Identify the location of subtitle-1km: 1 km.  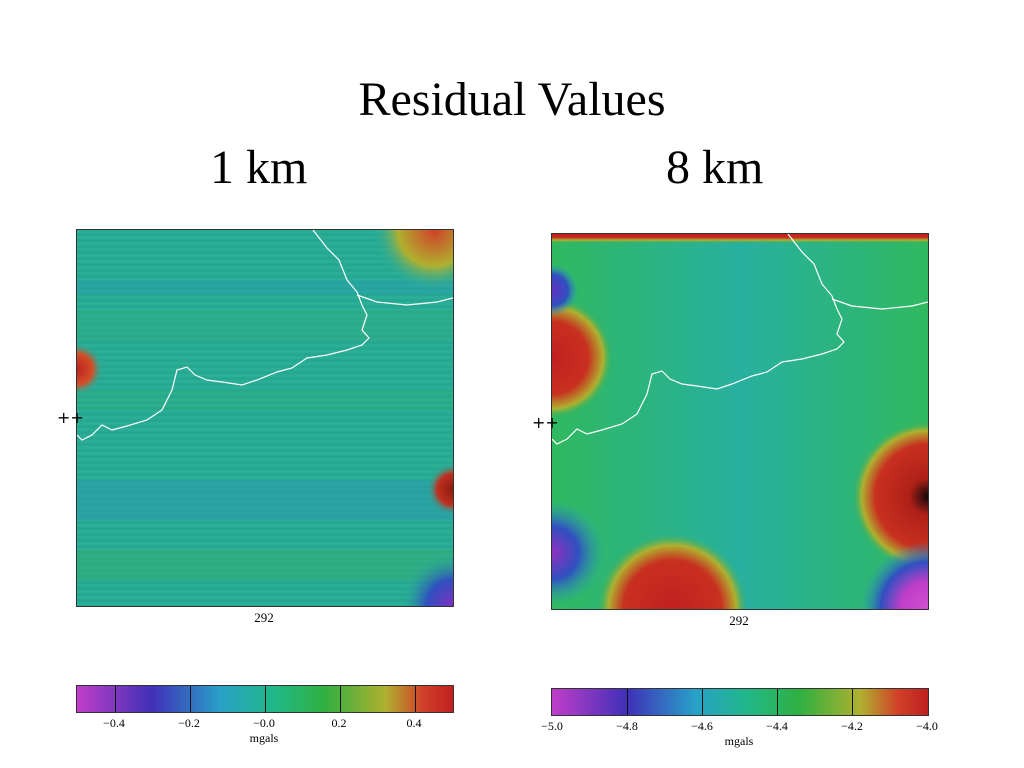
(259, 167).